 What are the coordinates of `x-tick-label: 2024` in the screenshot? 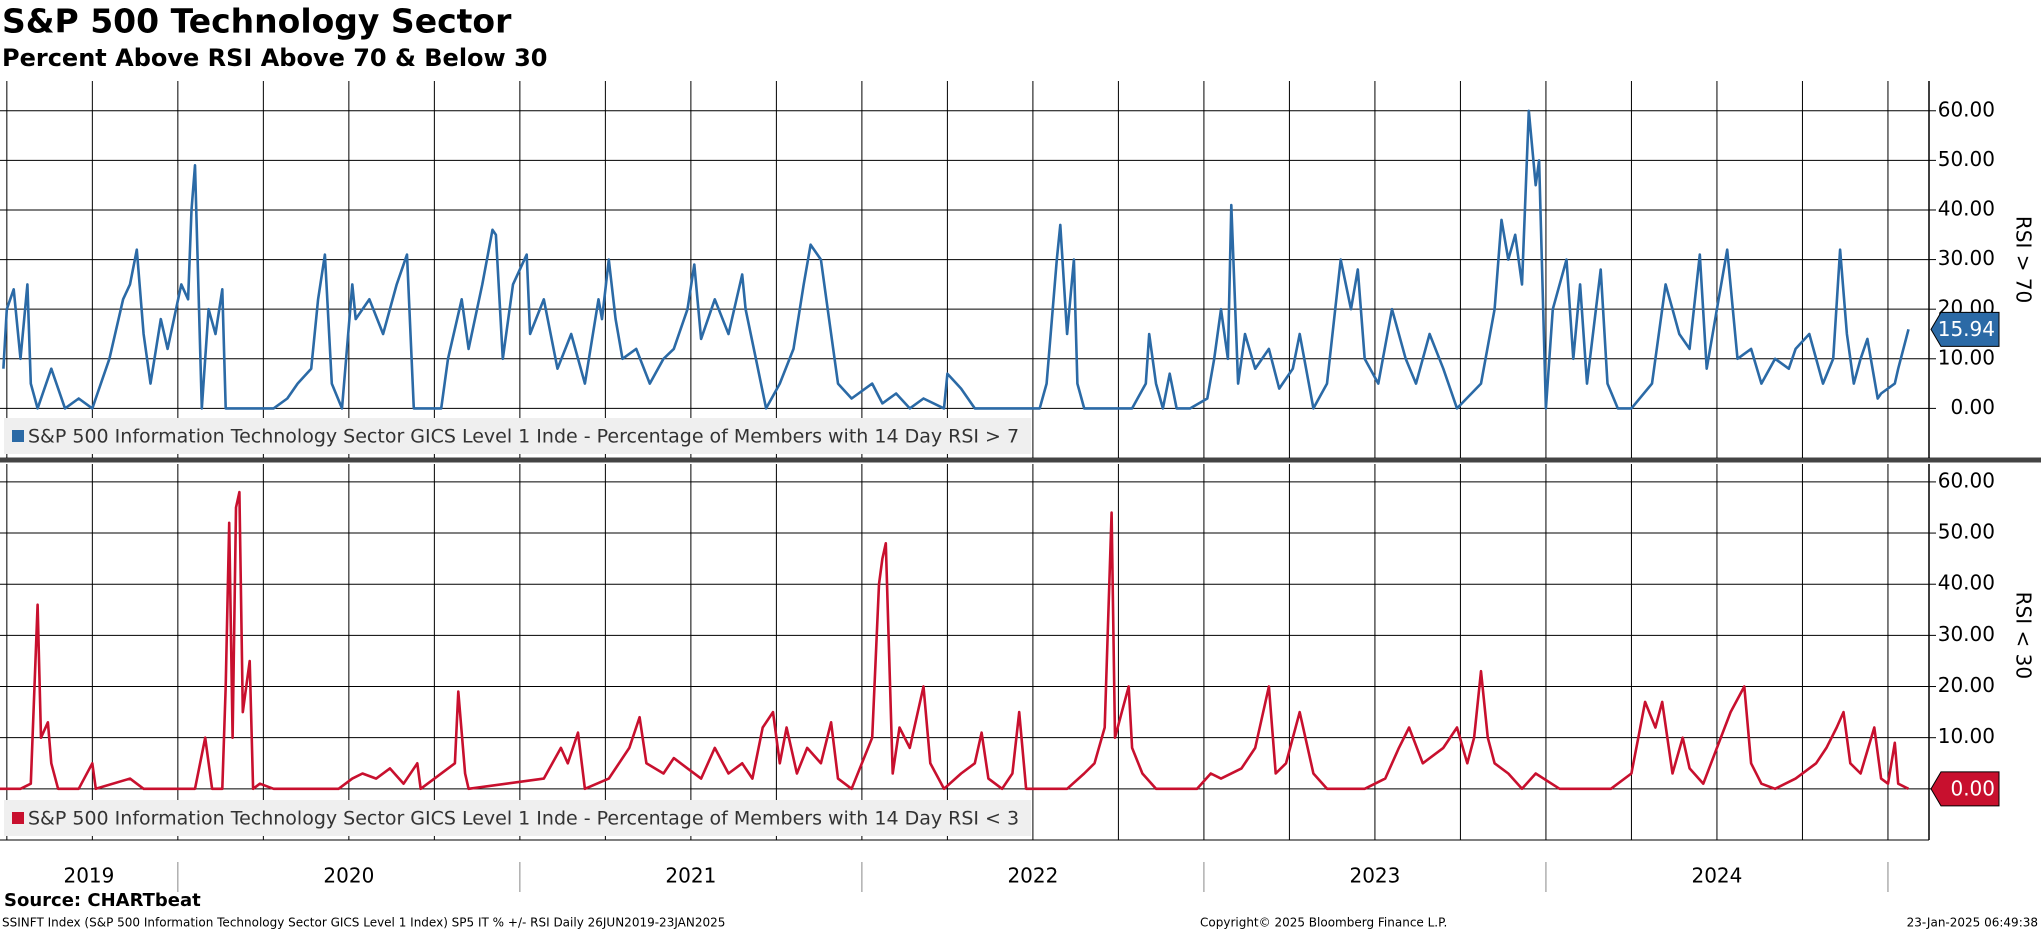 It's located at (1716, 876).